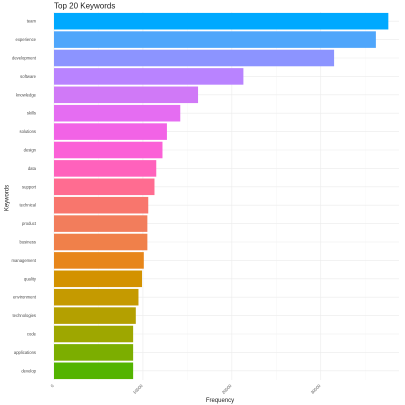 This screenshot has height=405, width=405. What do you see at coordinates (96, 297) in the screenshot?
I see `bar-environment` at bounding box center [96, 297].